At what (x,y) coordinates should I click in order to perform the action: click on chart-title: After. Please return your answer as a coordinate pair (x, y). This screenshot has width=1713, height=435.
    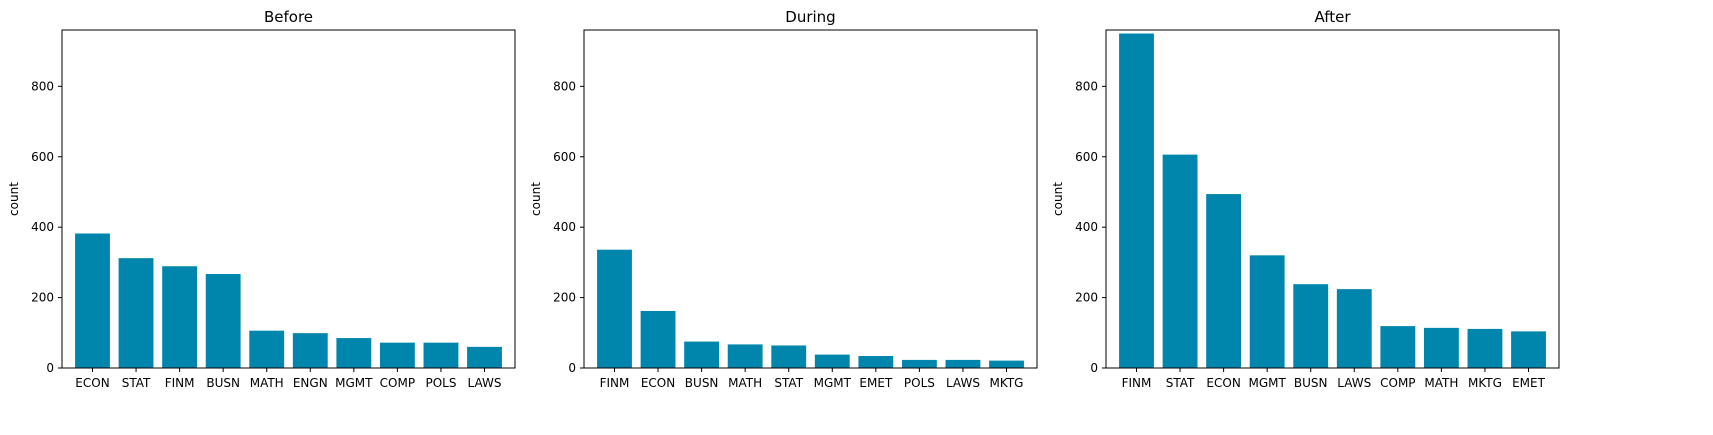
    Looking at the image, I should click on (1332, 17).